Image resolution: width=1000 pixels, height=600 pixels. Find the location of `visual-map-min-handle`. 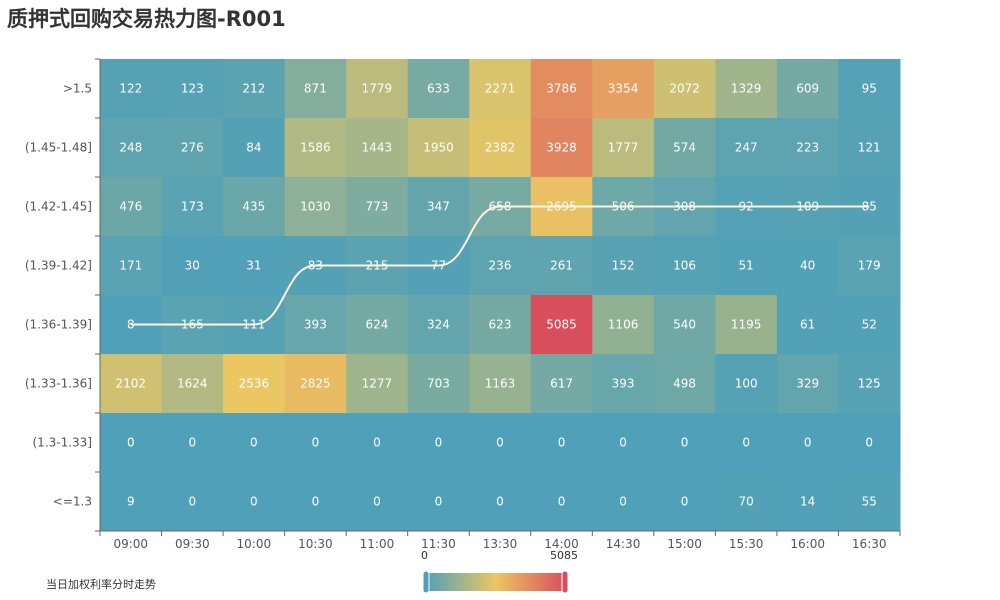

visual-map-min-handle is located at coordinates (426, 582).